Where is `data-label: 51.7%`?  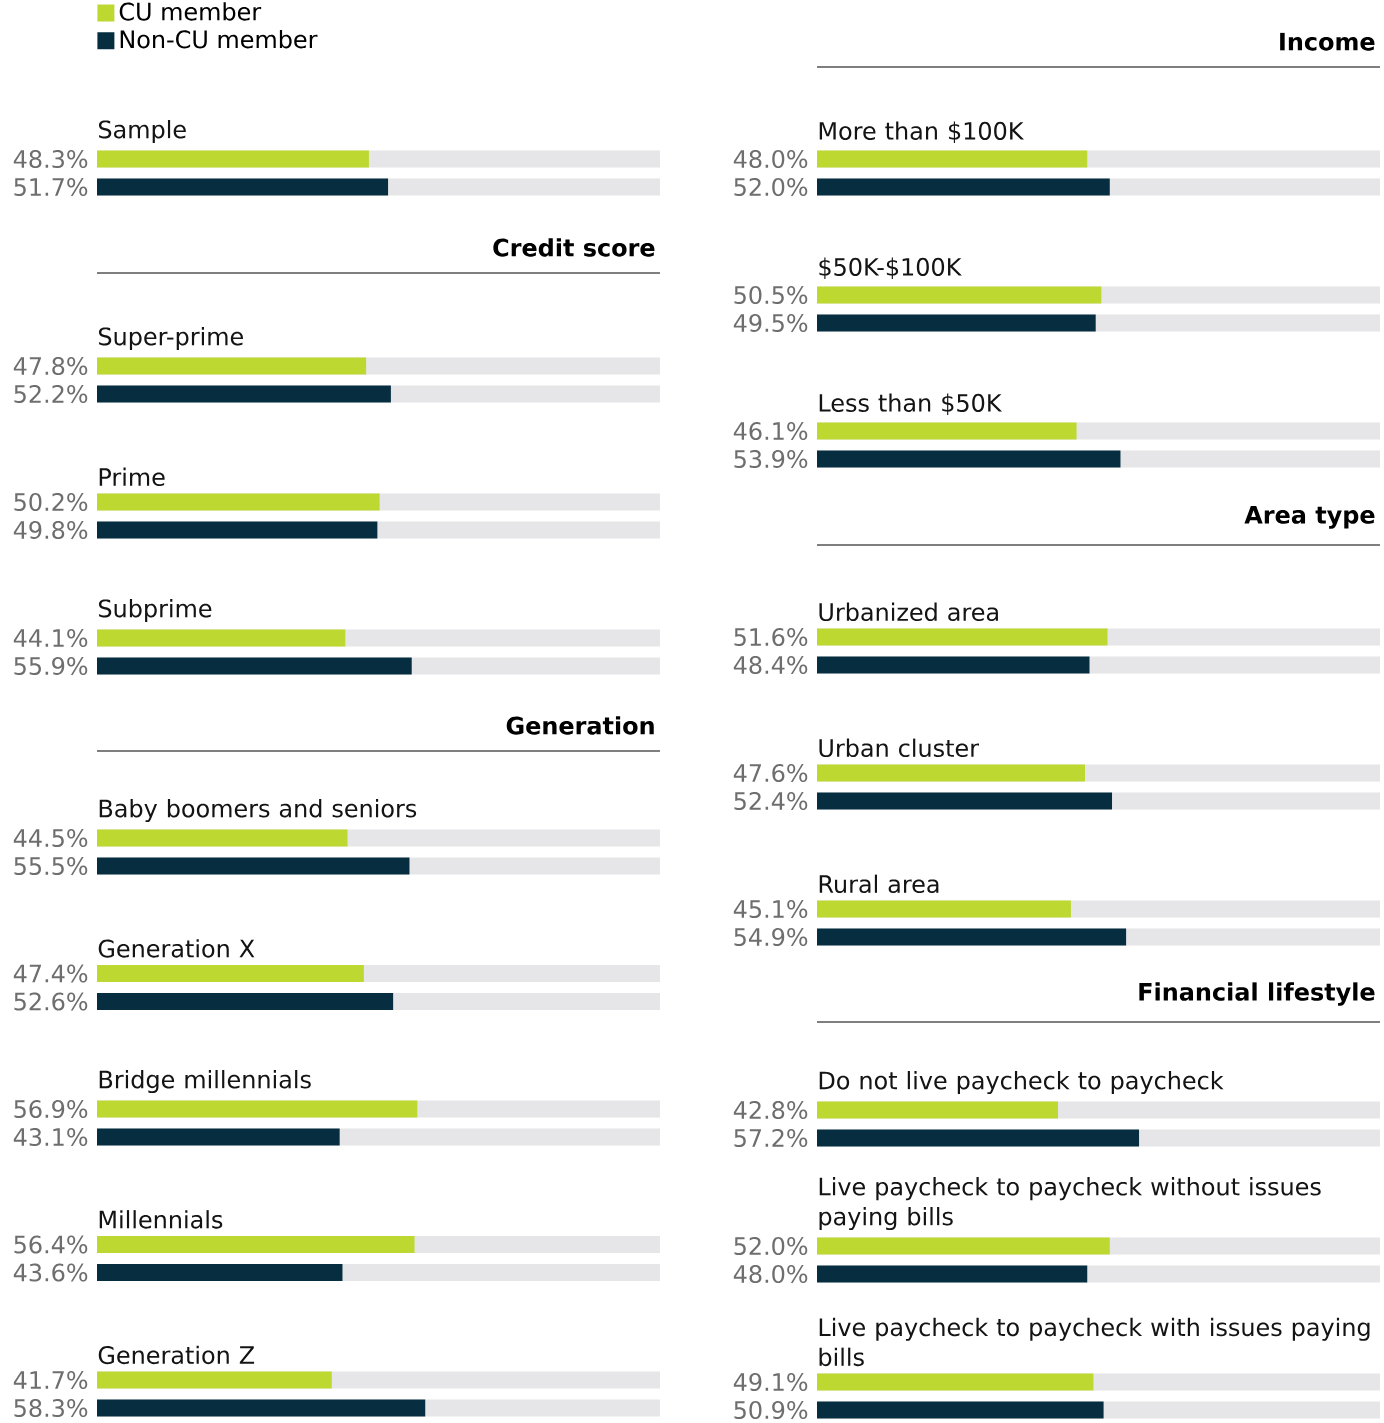 data-label: 51.7% is located at coordinates (51, 187).